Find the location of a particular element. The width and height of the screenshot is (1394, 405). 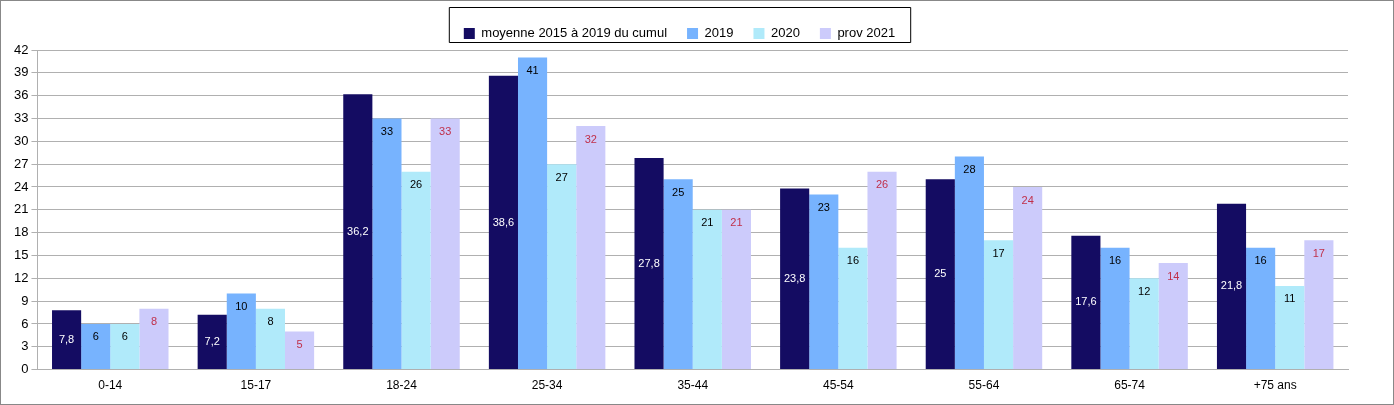

data-label: 41 is located at coordinates (532, 70).